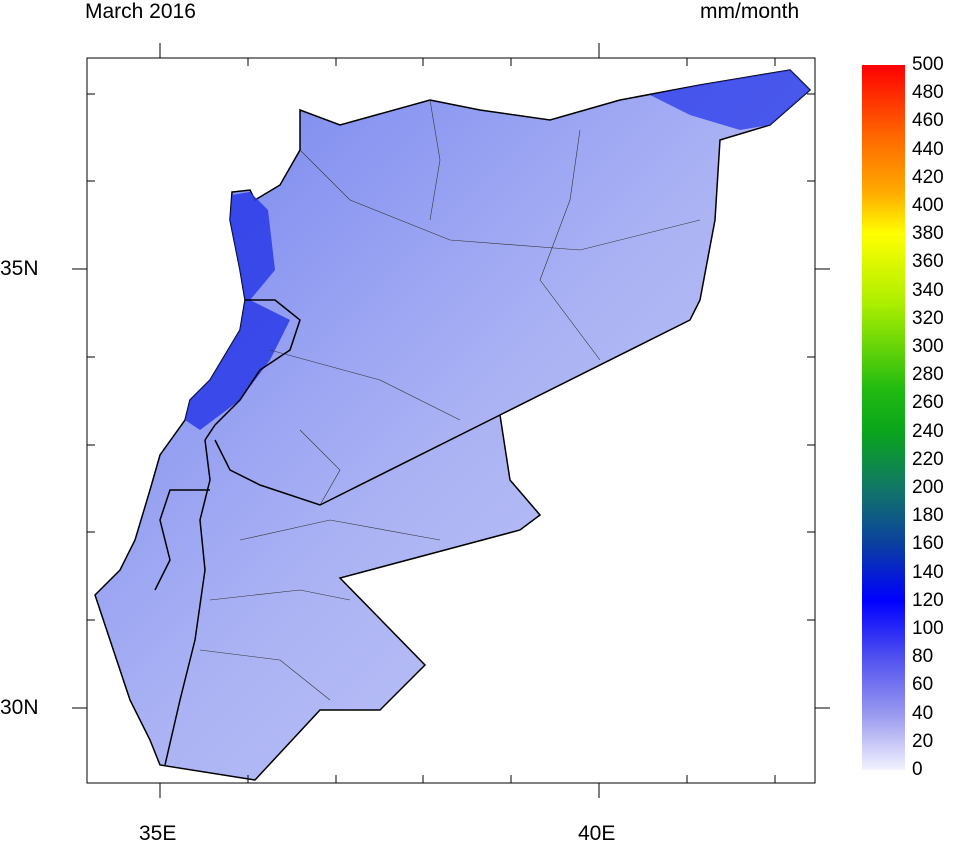 The image size is (959, 846). What do you see at coordinates (928, 459) in the screenshot?
I see `colorbar-label: 220` at bounding box center [928, 459].